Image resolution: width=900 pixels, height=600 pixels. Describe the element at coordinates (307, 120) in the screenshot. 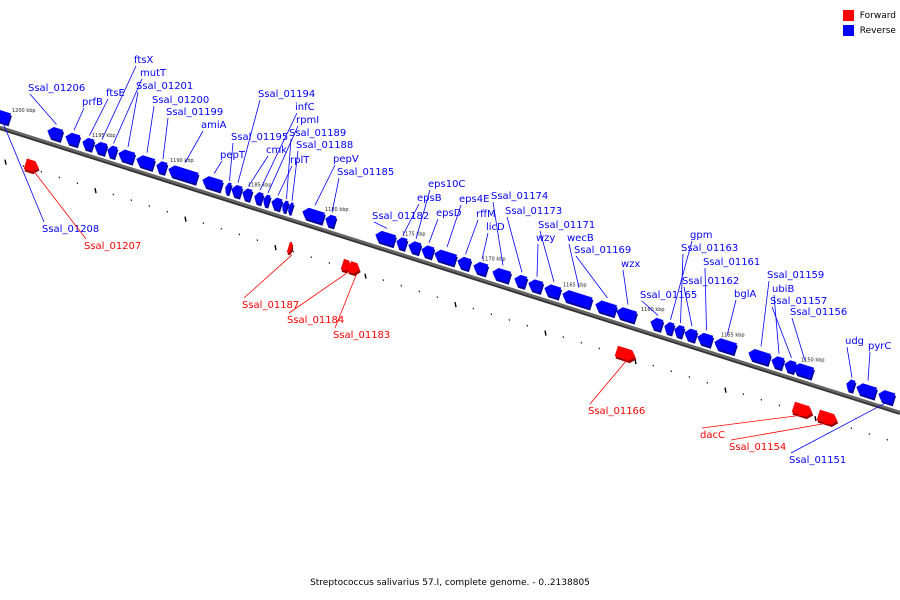

I see `gene-label-rpmI: rpmI` at that location.